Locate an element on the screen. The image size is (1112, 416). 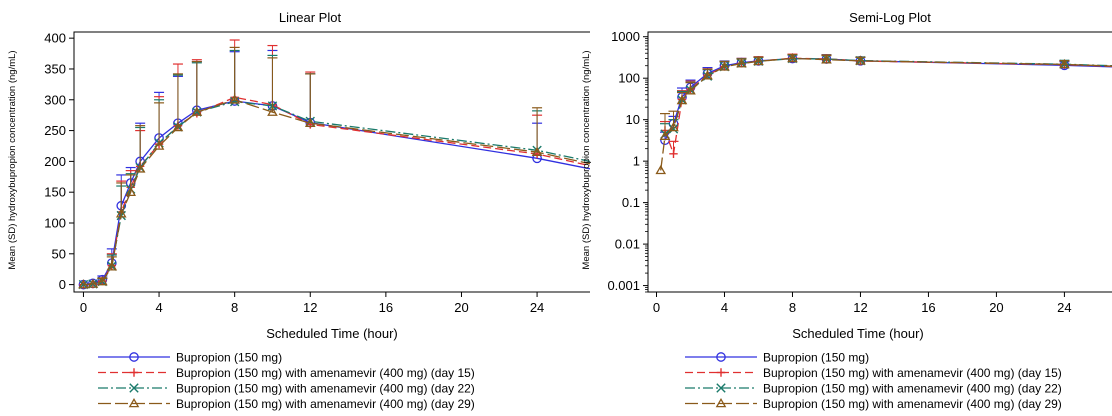
y-tick-label: 0.1 is located at coordinates (631, 202).